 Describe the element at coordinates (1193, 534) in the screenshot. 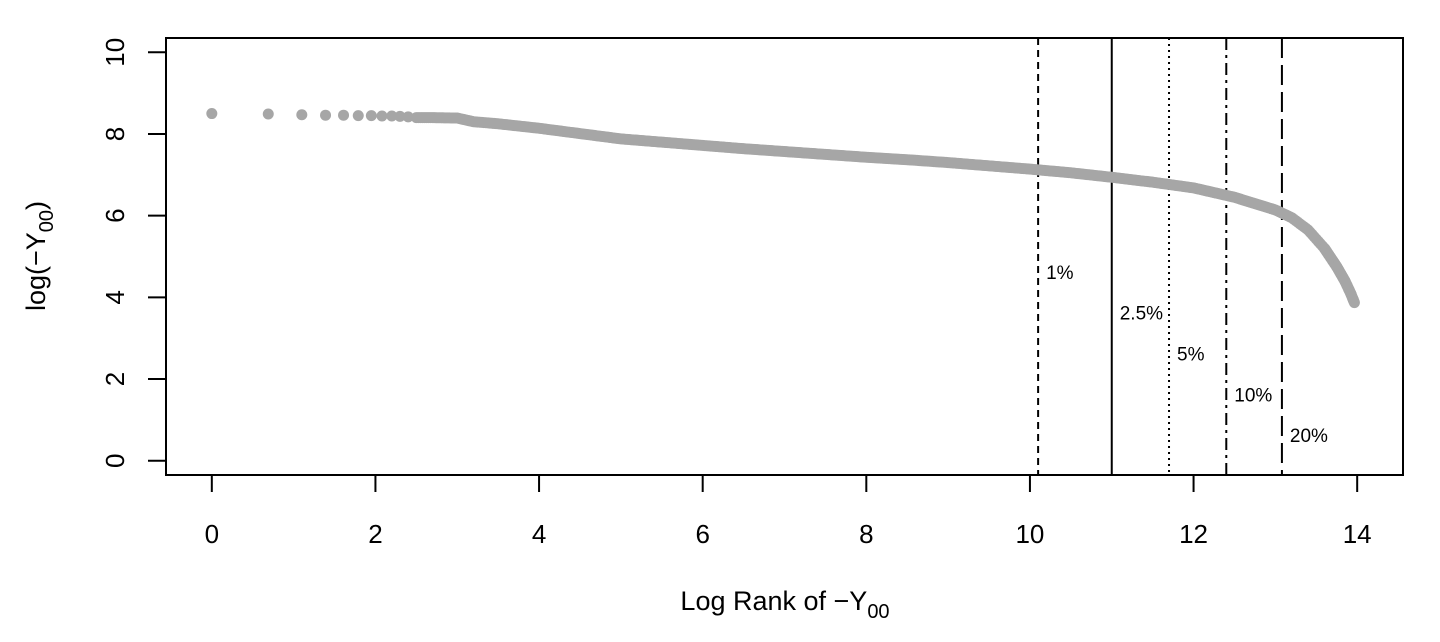

I see `x-tick-label: 12` at that location.